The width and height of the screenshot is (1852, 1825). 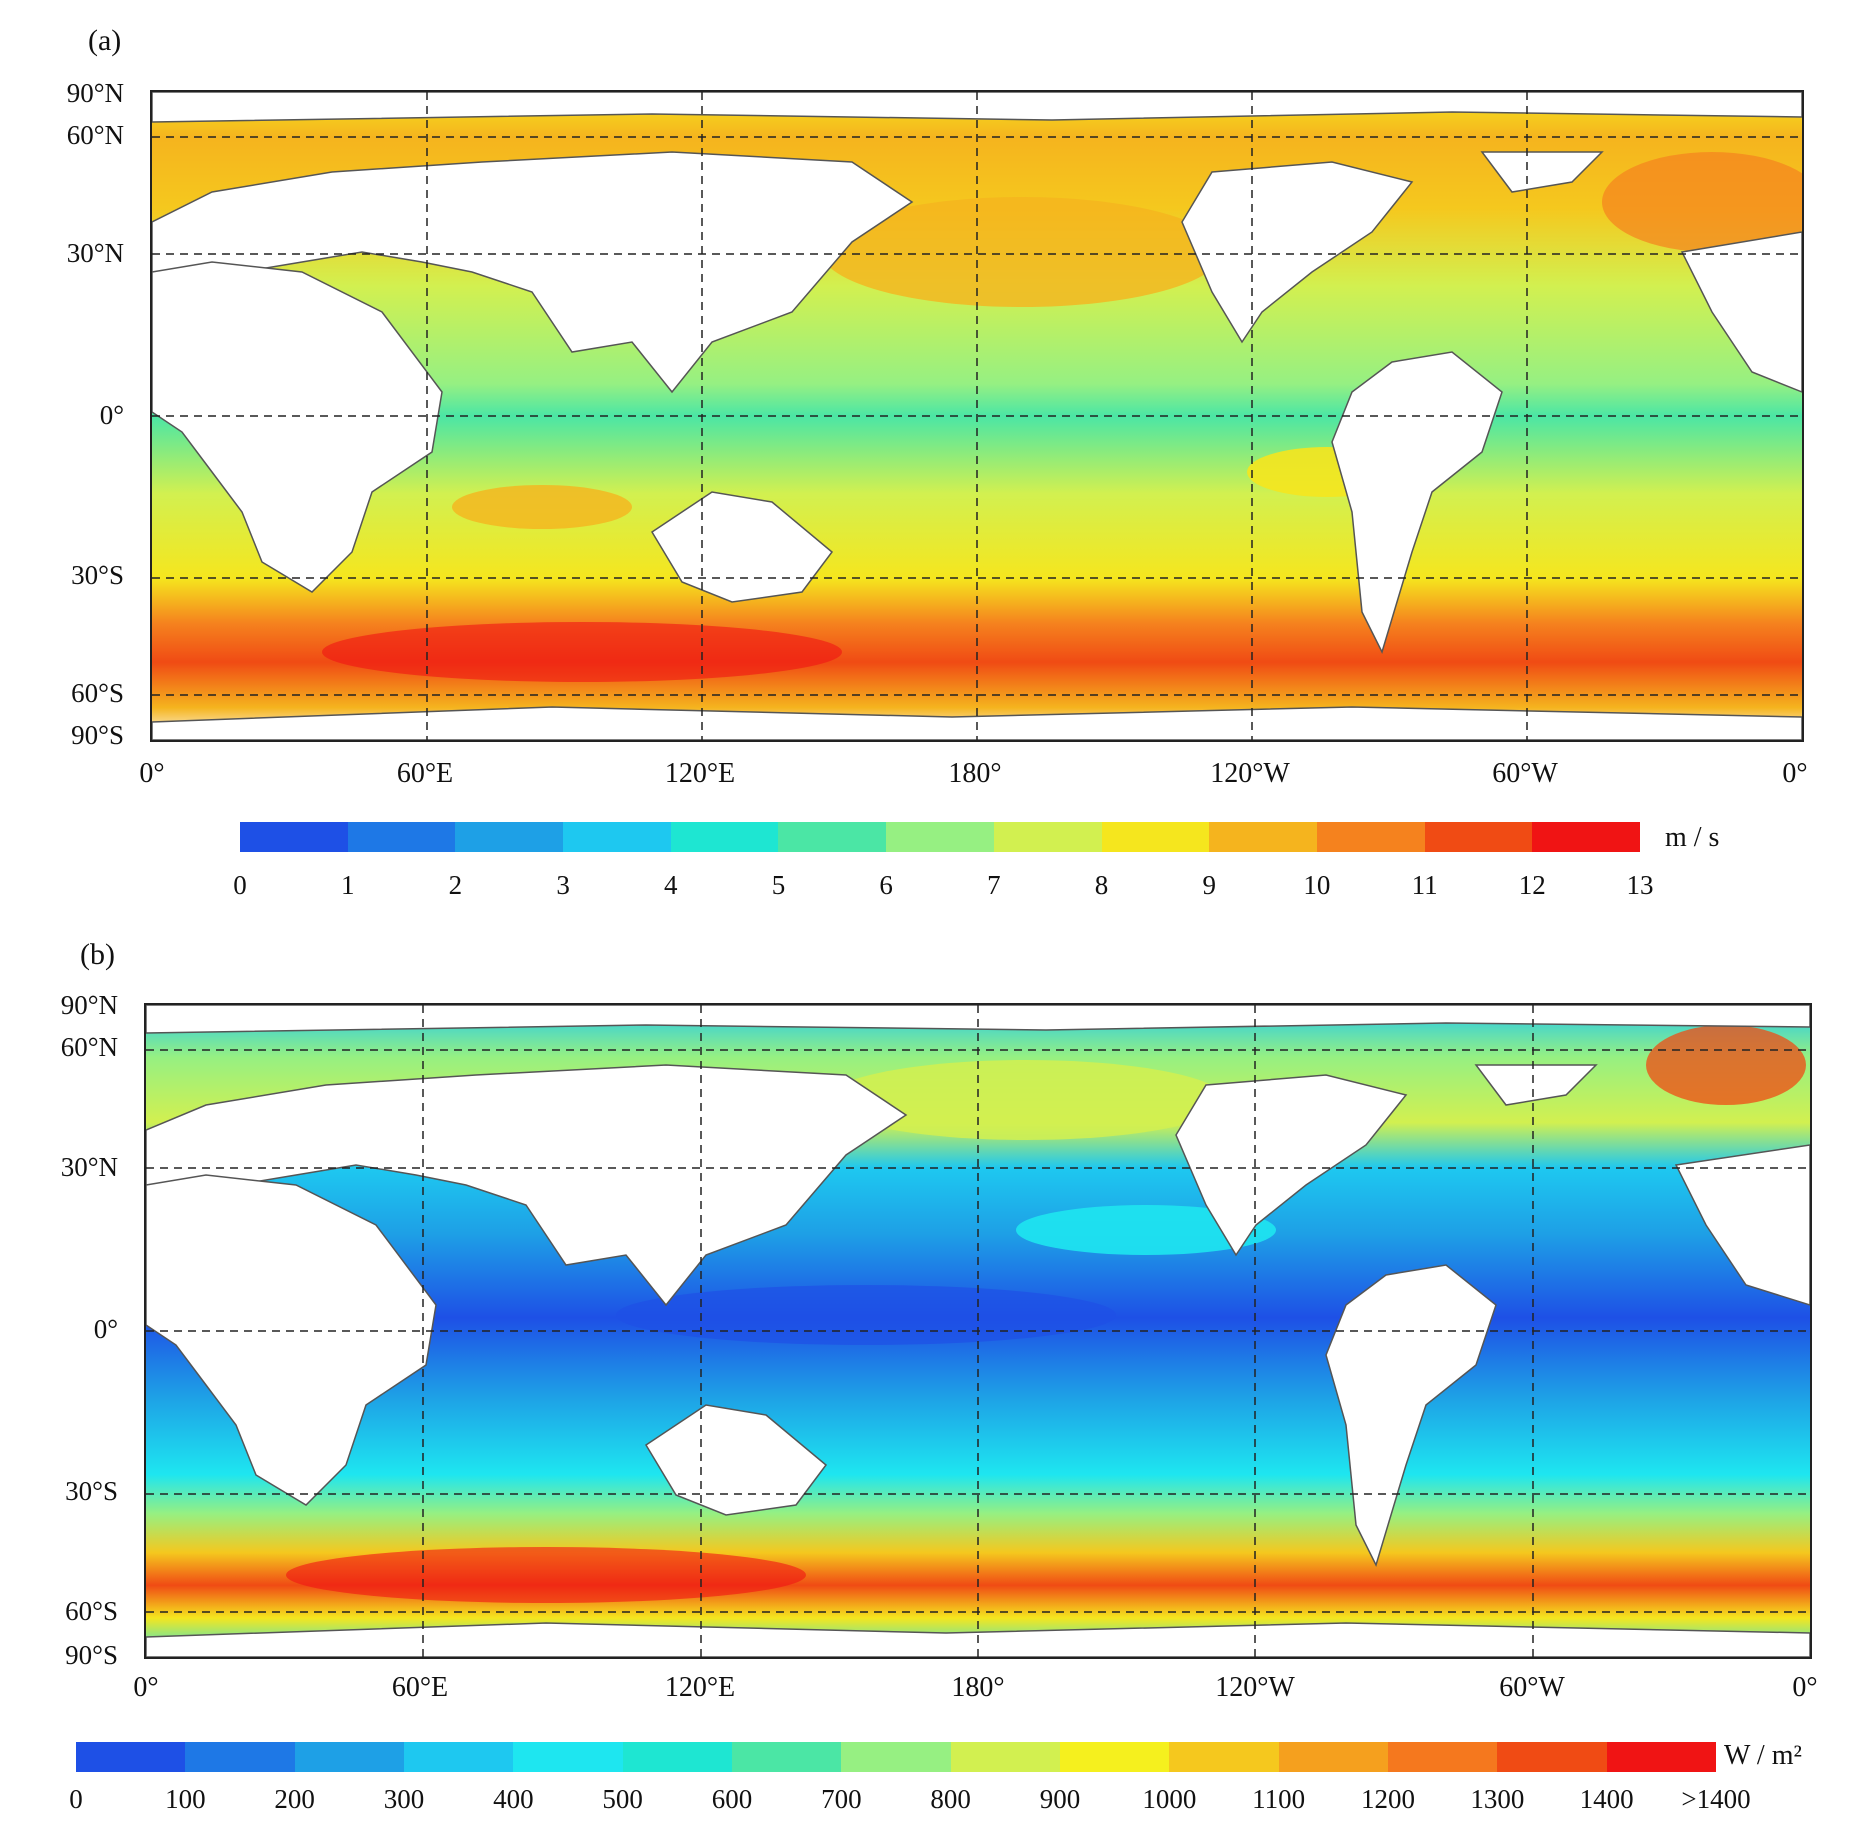 What do you see at coordinates (978, 1687) in the screenshot?
I see `lon-label-b-180: 180°` at bounding box center [978, 1687].